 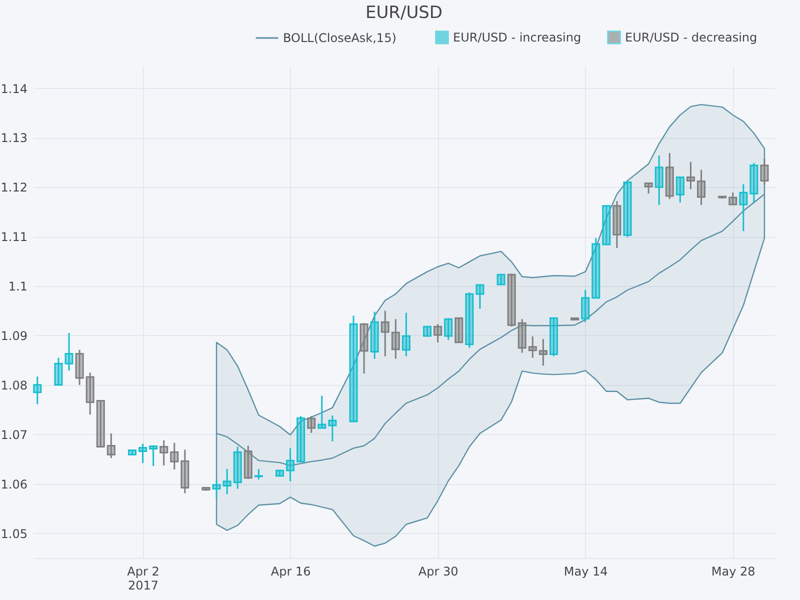 What do you see at coordinates (14, 138) in the screenshot?
I see `y-tick-label: 1.13` at bounding box center [14, 138].